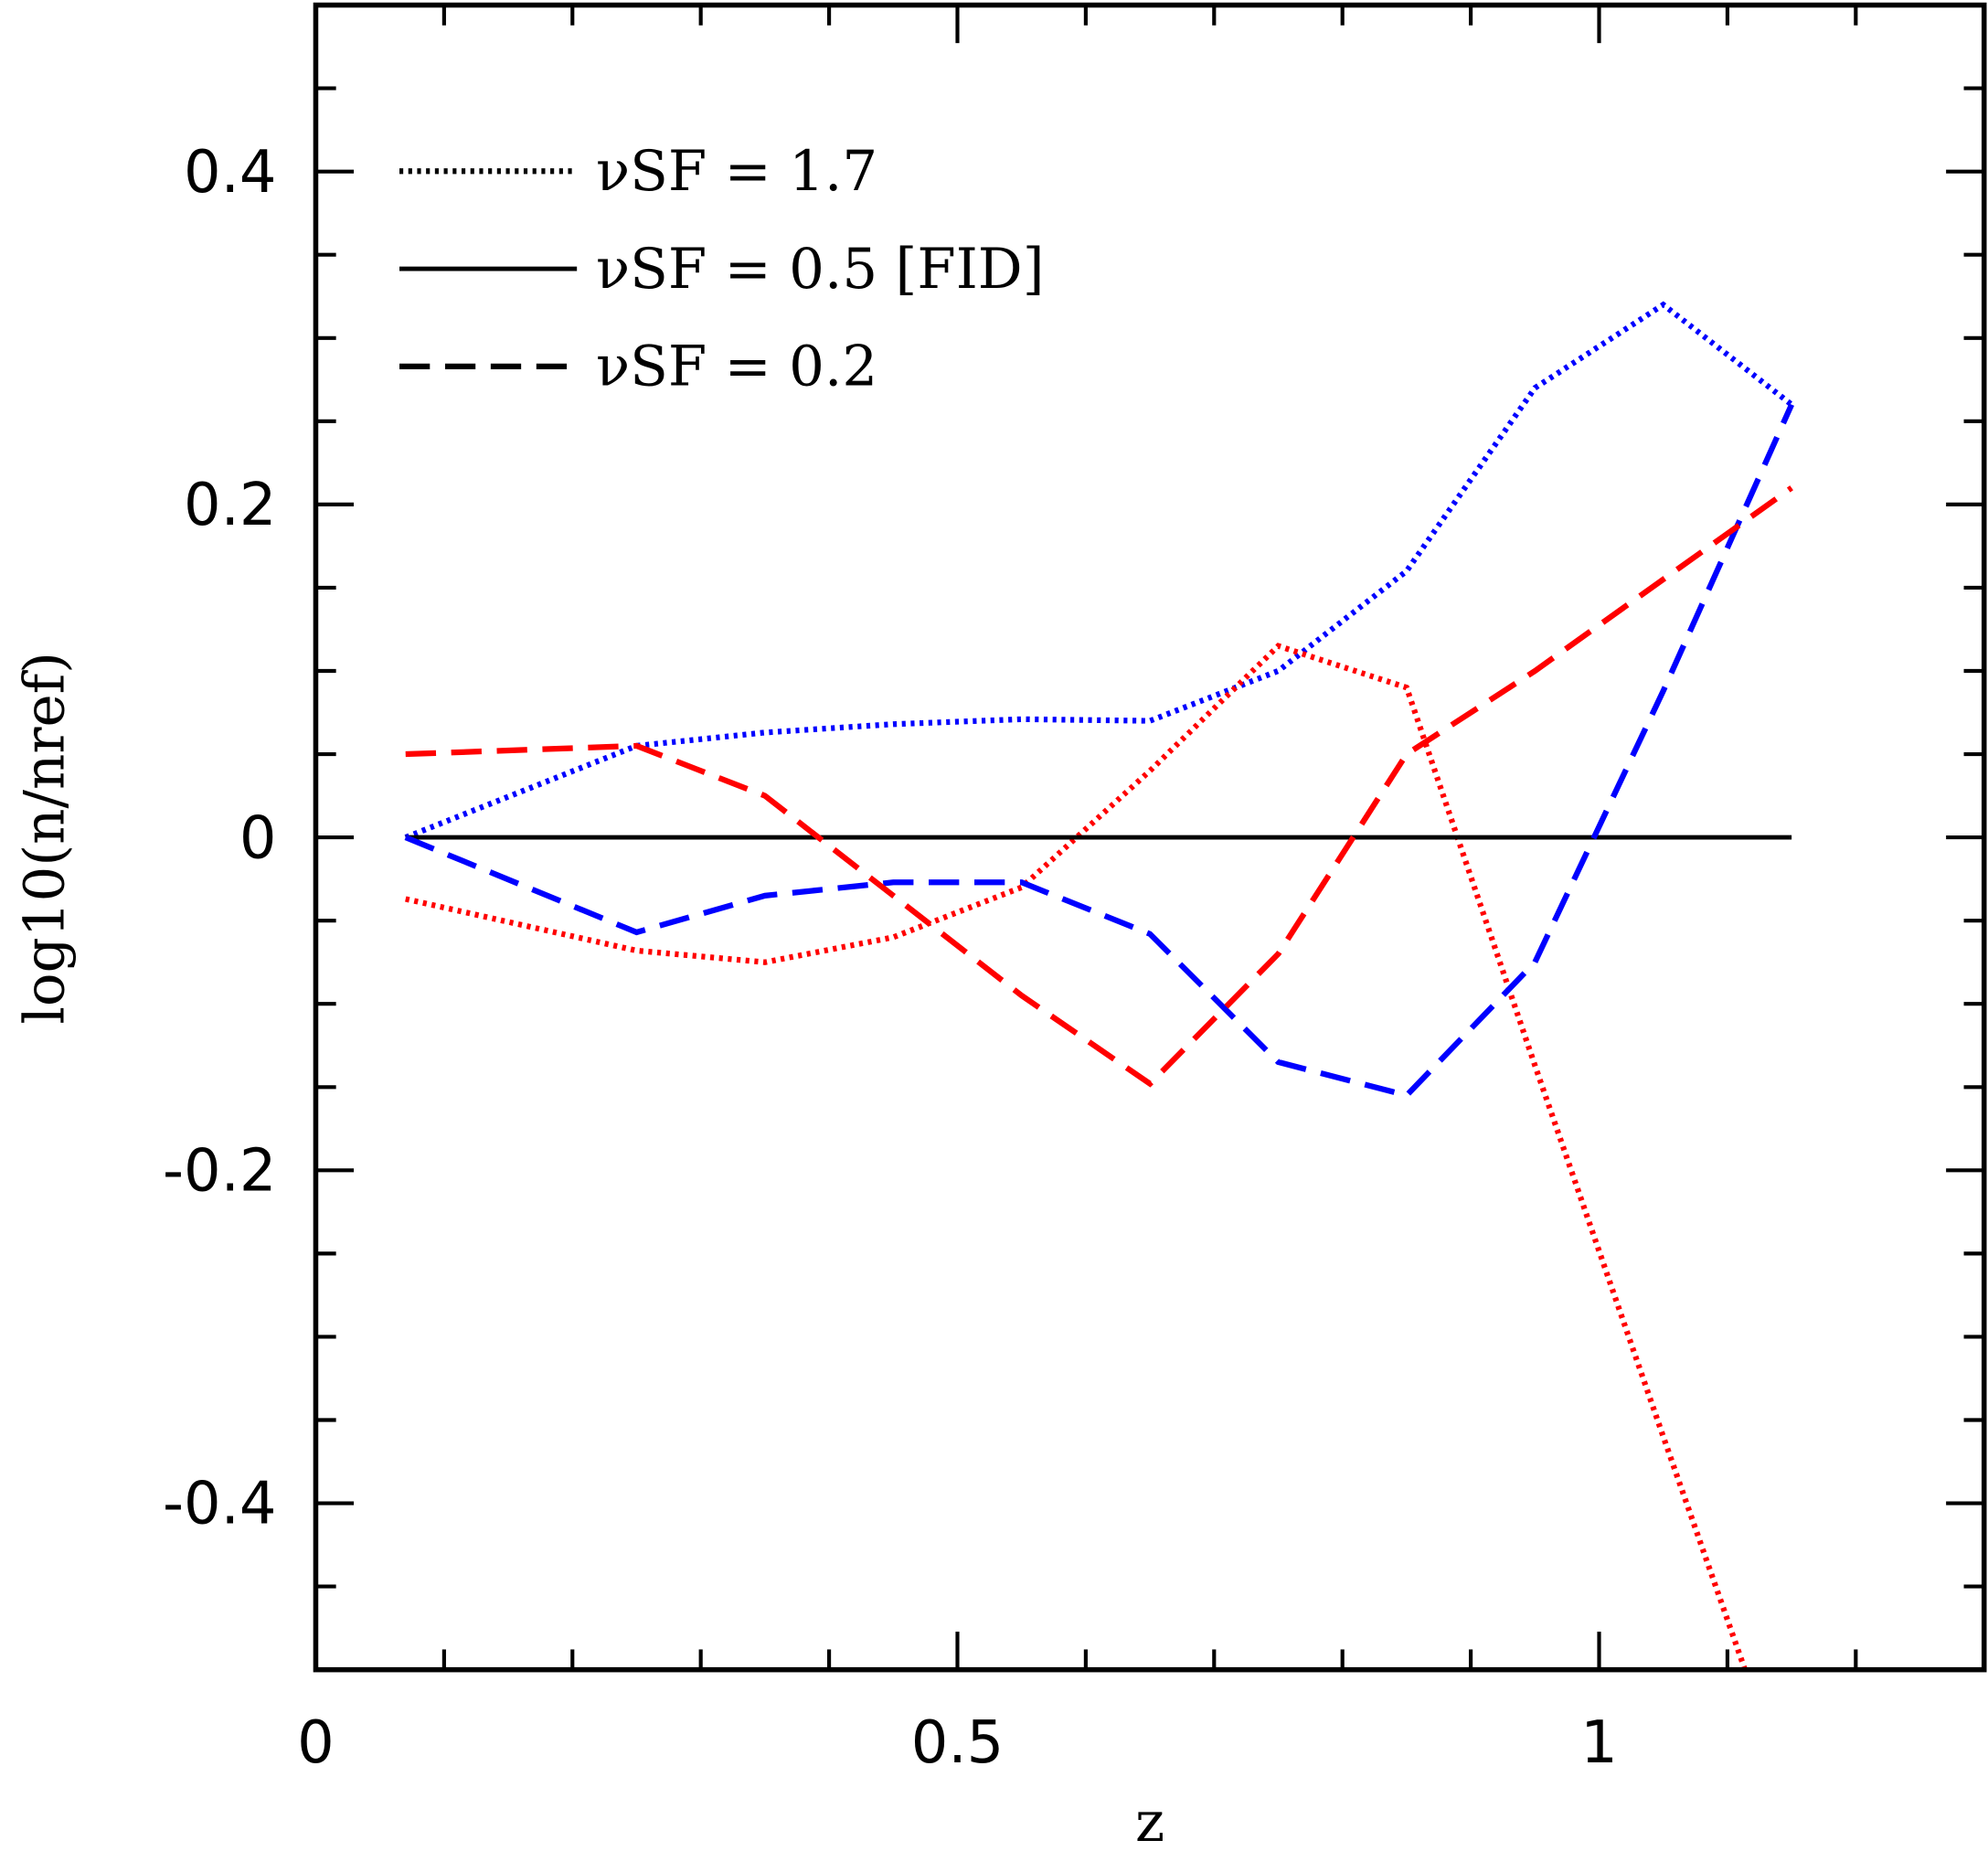 The image size is (1988, 1851). I want to click on y-tick-label: 0.2, so click(230, 505).